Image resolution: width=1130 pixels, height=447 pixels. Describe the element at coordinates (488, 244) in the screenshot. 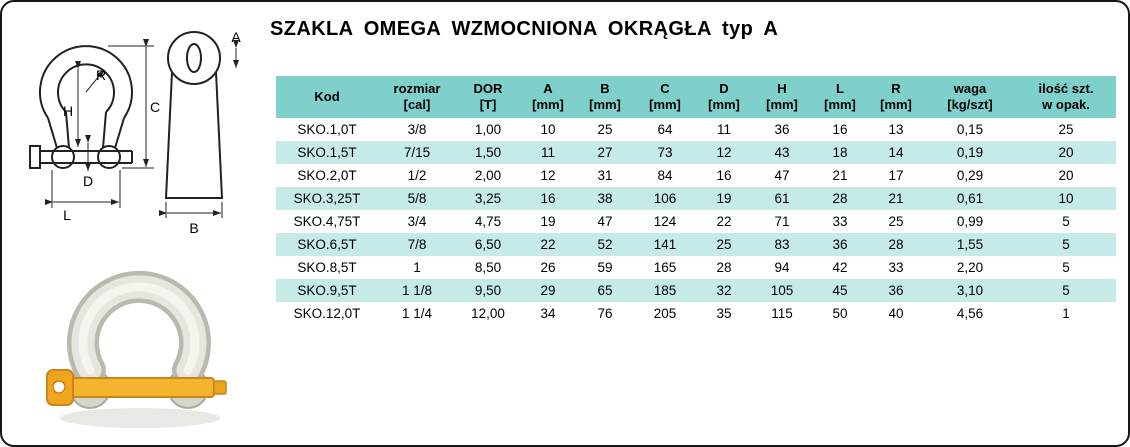

I see `table-cell: 6,50` at that location.